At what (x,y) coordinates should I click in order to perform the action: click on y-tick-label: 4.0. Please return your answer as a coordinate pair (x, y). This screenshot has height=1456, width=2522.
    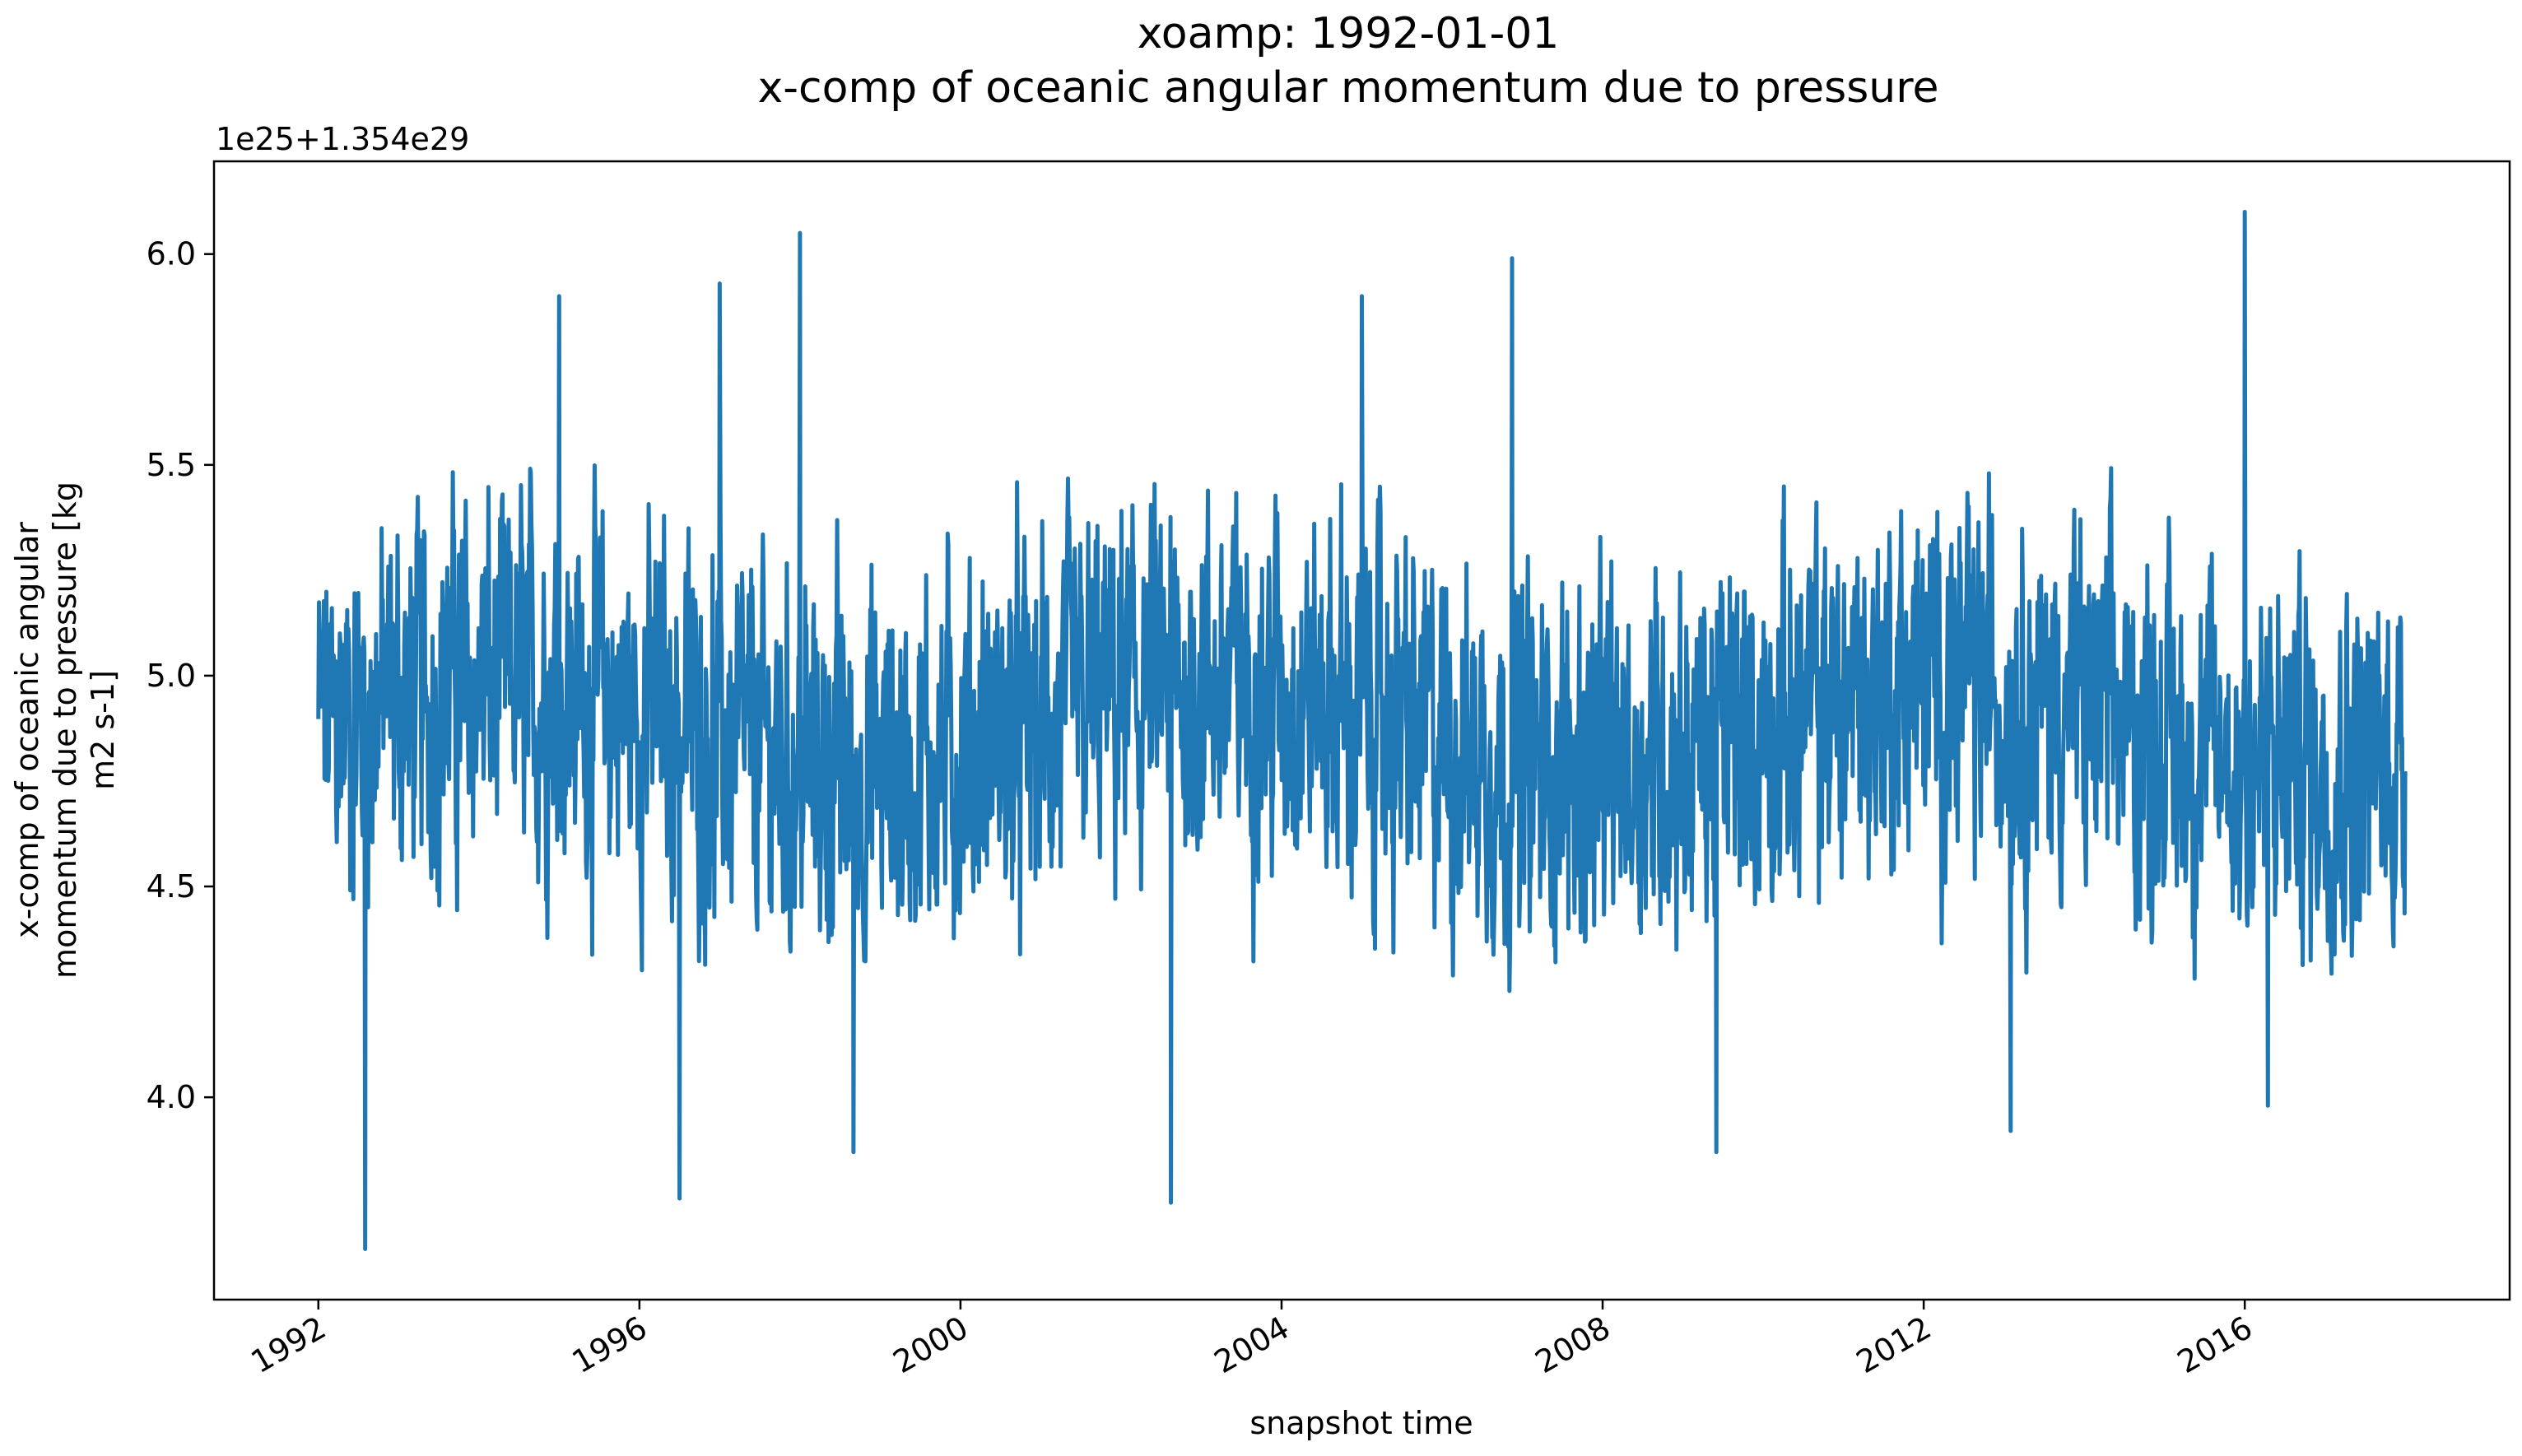
    Looking at the image, I should click on (171, 1097).